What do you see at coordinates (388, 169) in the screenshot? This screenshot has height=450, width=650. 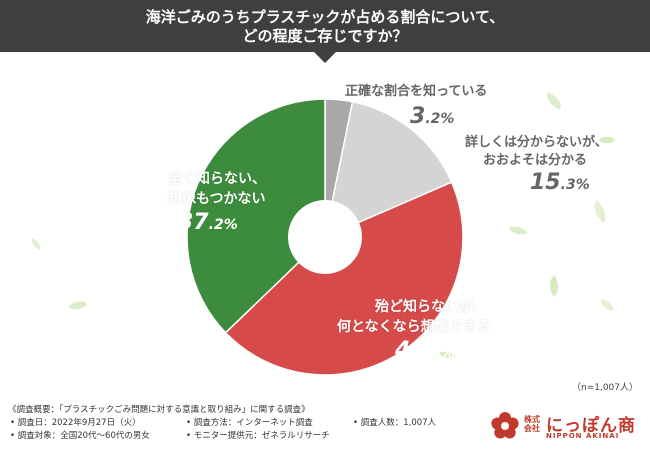 I see `slice-rough` at bounding box center [388, 169].